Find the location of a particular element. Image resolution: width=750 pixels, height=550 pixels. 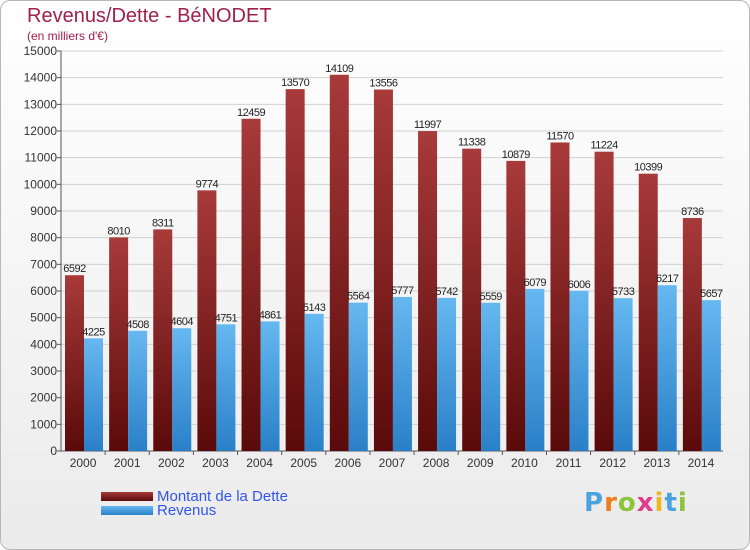

y-tick-label: 4000 is located at coordinates (43, 344).